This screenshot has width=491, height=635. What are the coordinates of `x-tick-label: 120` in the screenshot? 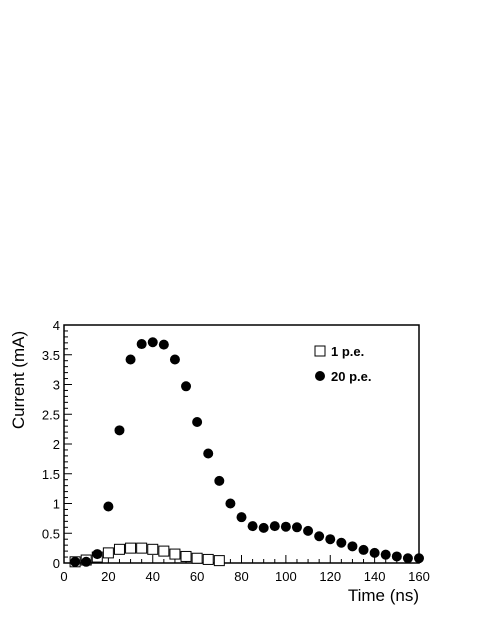 It's located at (330, 576).